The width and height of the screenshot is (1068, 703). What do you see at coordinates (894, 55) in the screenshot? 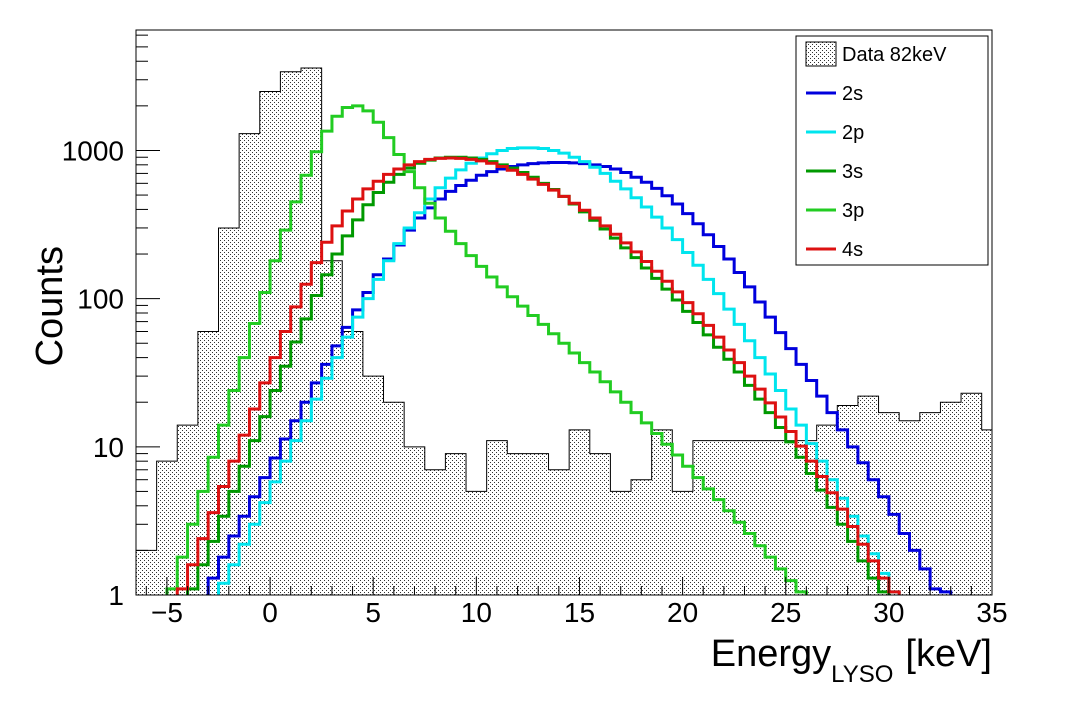
I see `legend-label: Data 82keV` at bounding box center [894, 55].